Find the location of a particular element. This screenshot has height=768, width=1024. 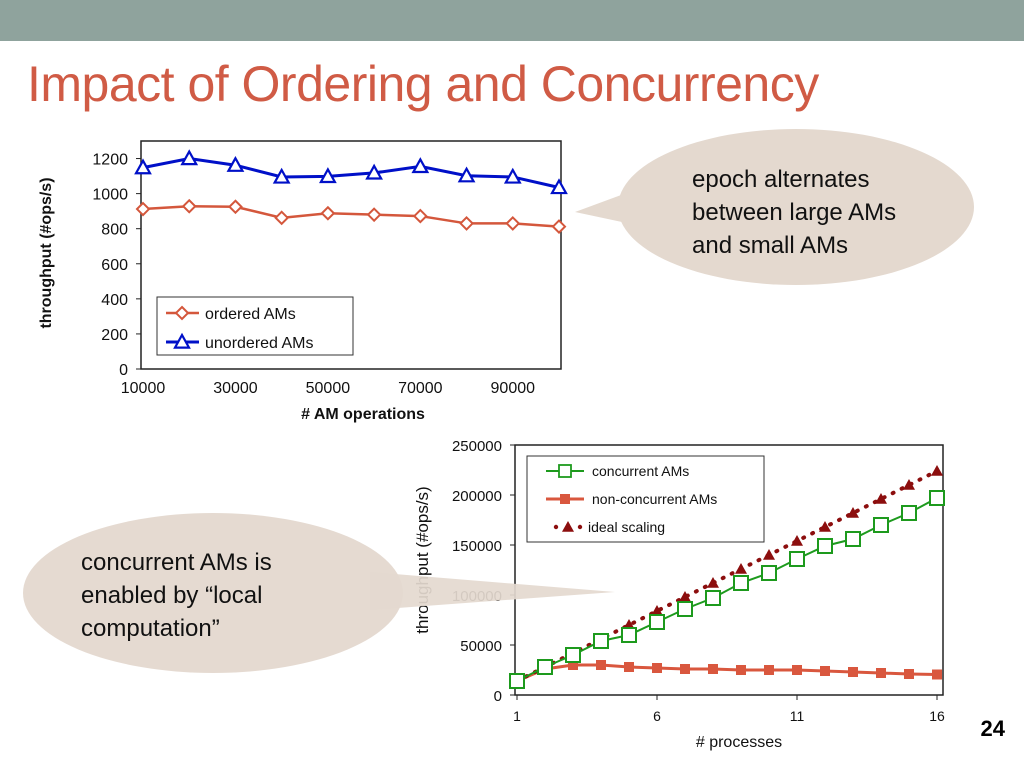

callout-bottom-bubble is located at coordinates (213, 593).